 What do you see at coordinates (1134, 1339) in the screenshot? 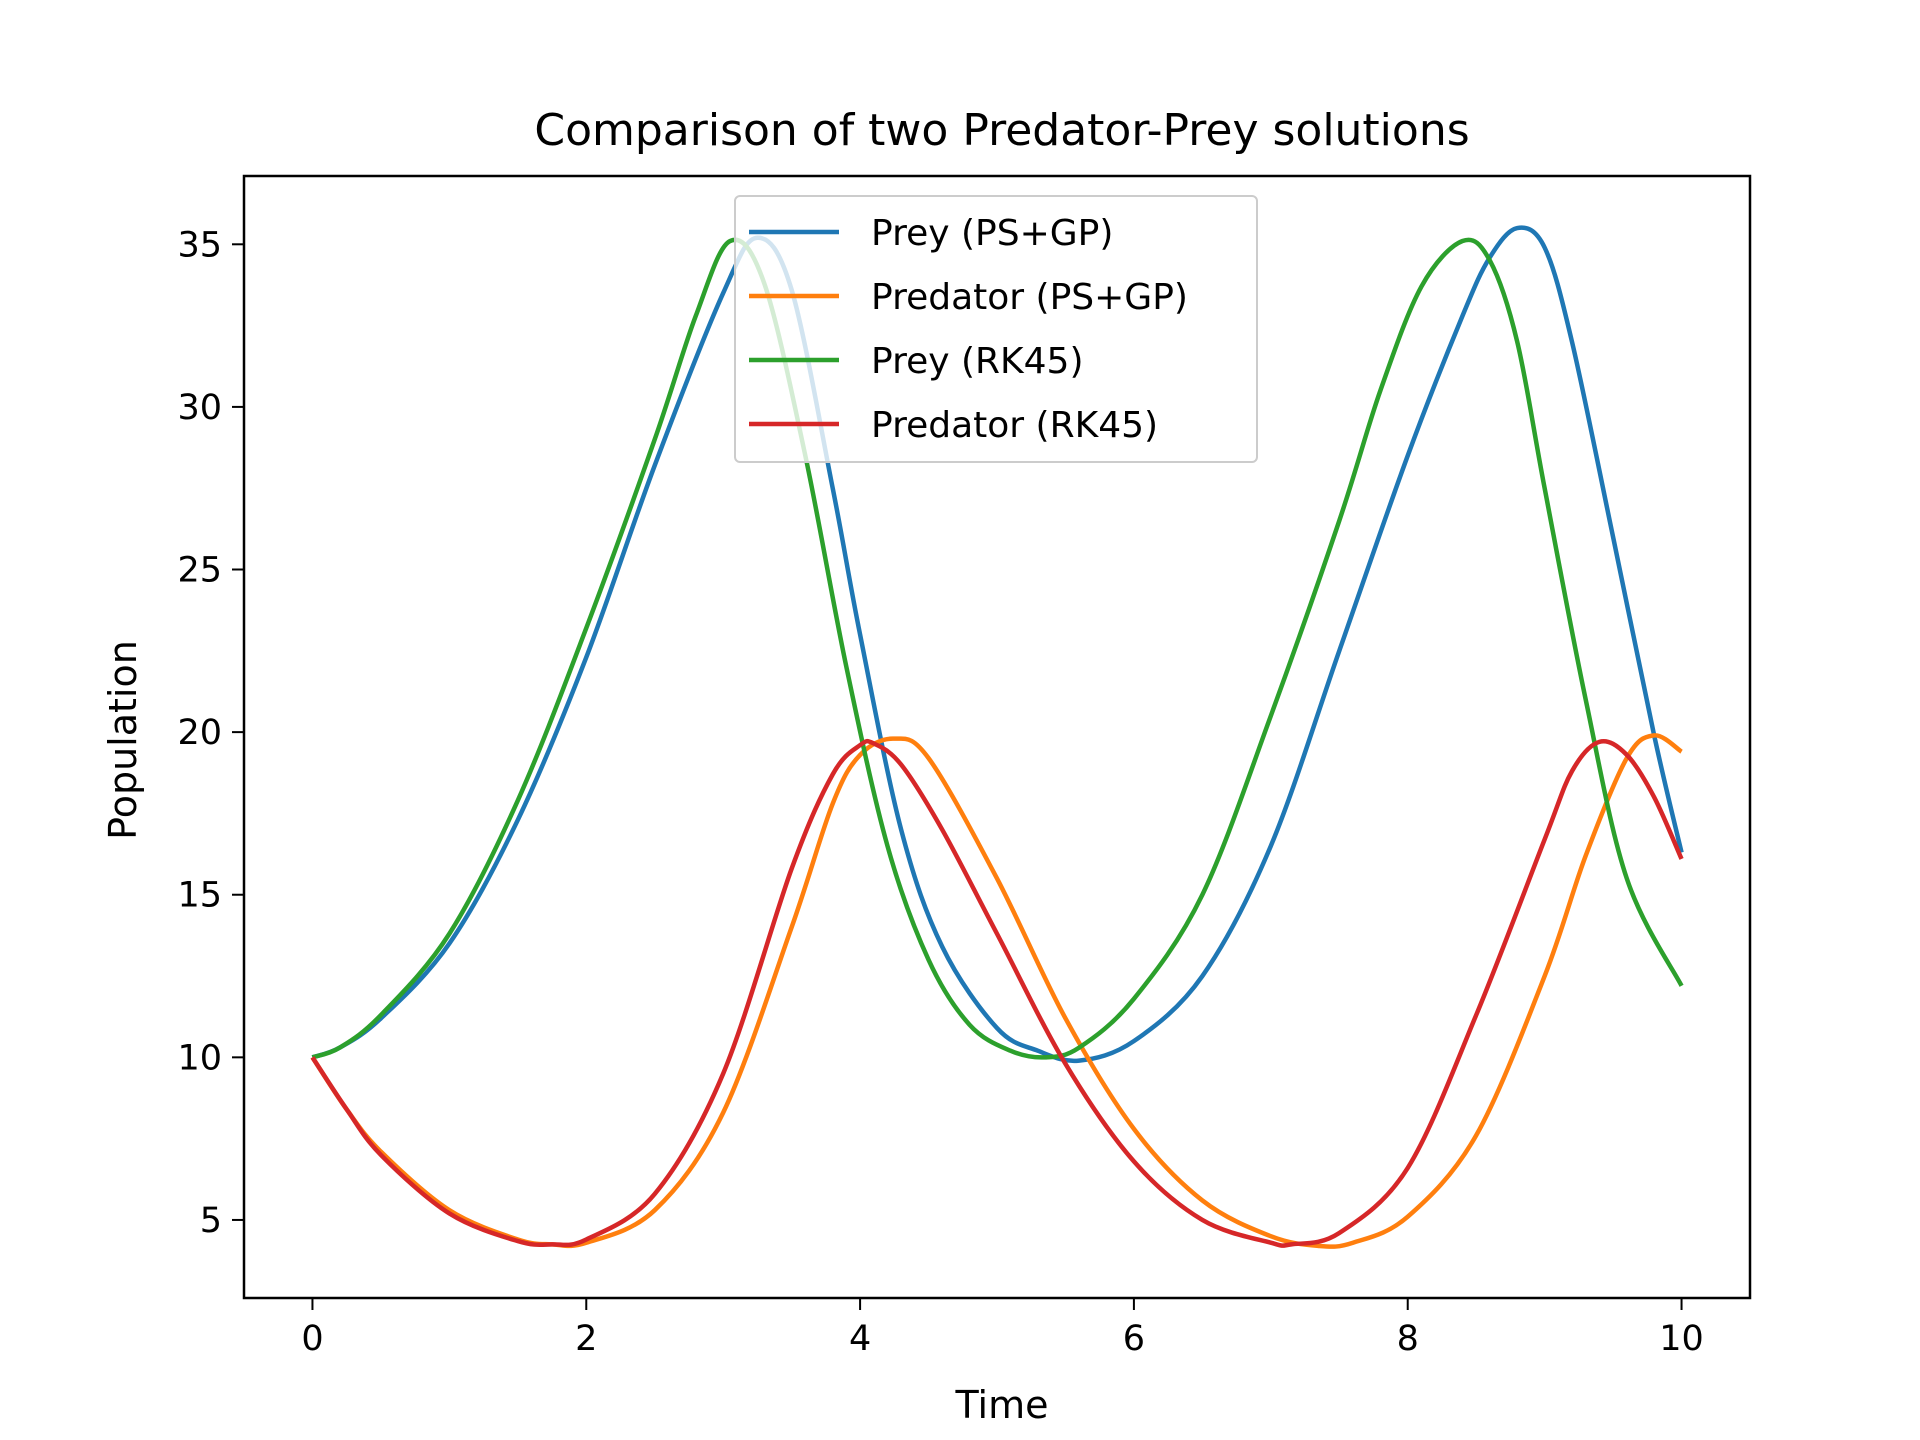
I see `x-tick-label: 6` at bounding box center [1134, 1339].